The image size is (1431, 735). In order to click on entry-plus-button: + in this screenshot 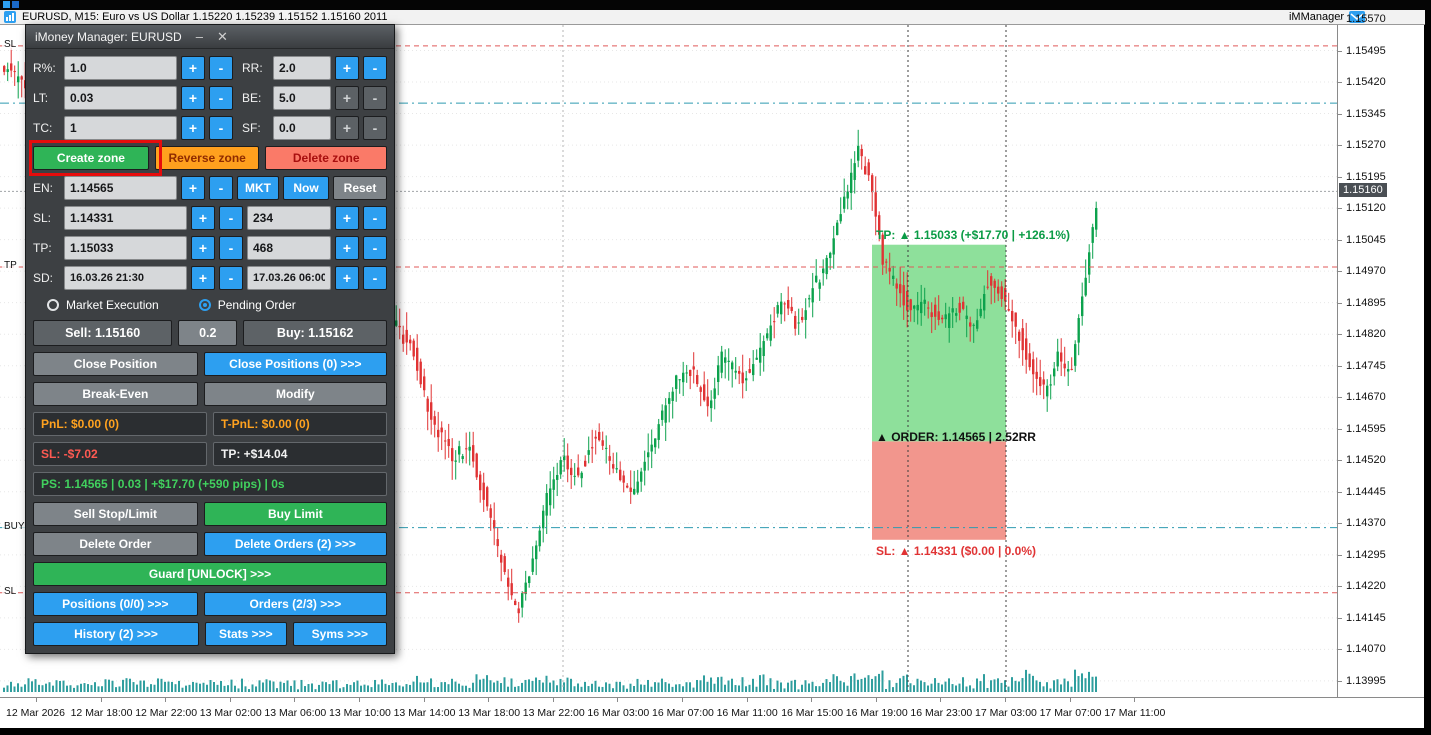, I will do `click(193, 188)`.